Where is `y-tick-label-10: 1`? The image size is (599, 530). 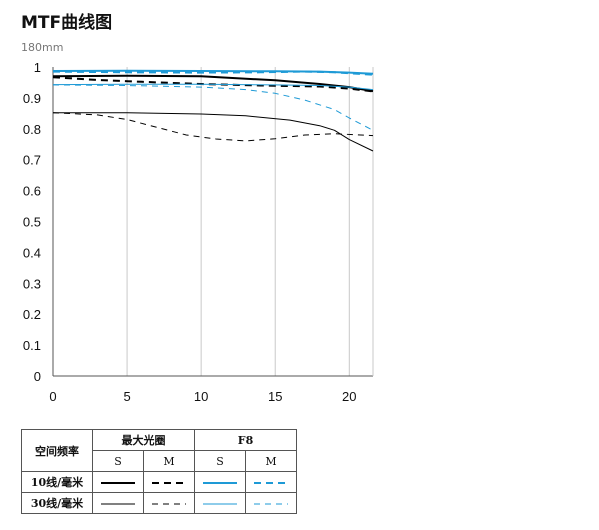
y-tick-label-10: 1 is located at coordinates (37, 67).